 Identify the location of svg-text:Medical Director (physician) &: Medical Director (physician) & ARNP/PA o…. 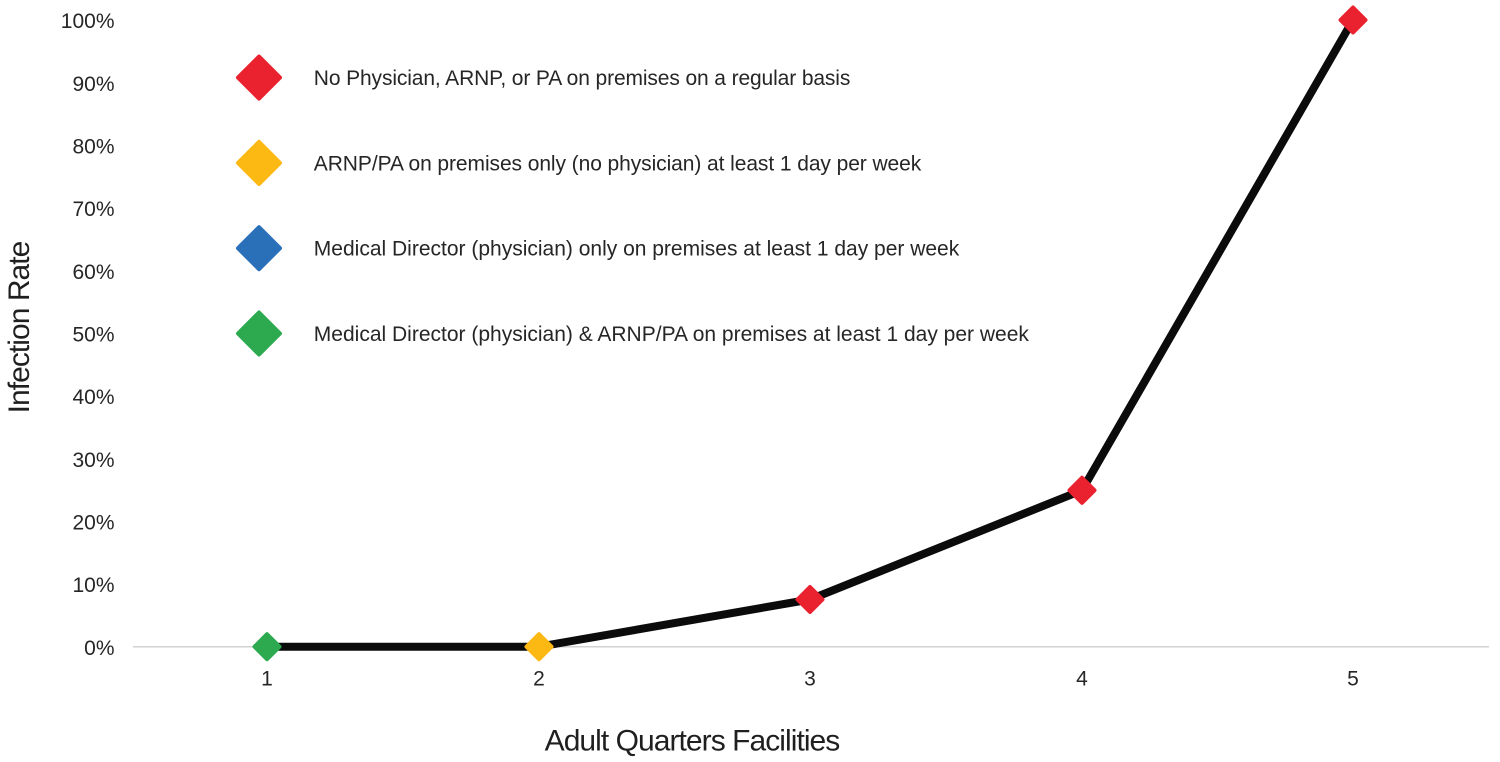
(672, 334).